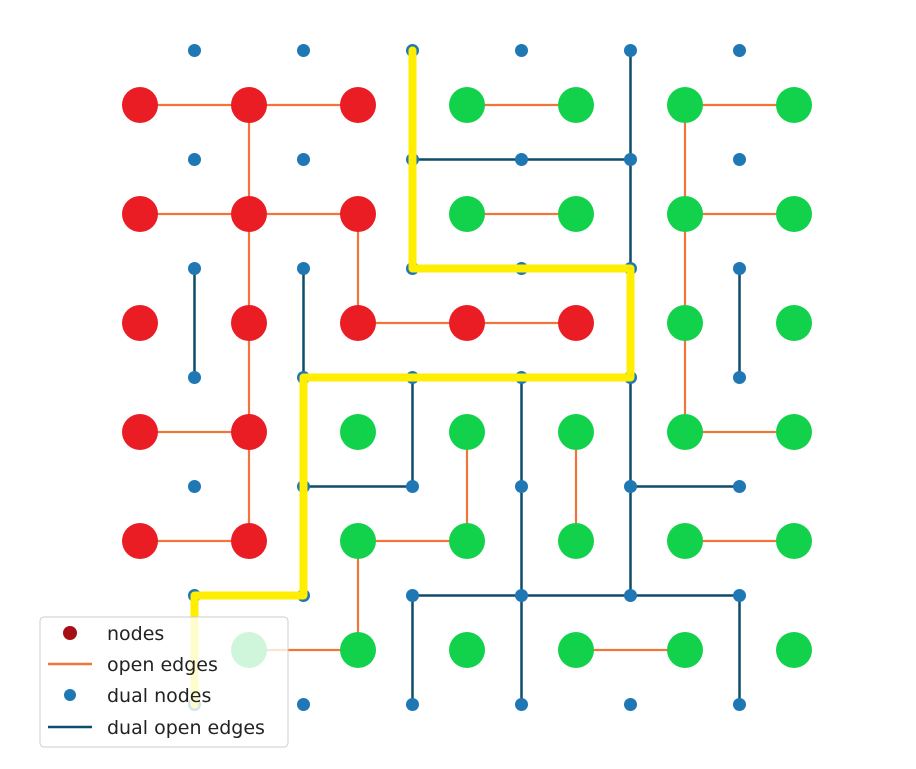  I want to click on legend-entry-open-edges: open edges, so click(133, 665).